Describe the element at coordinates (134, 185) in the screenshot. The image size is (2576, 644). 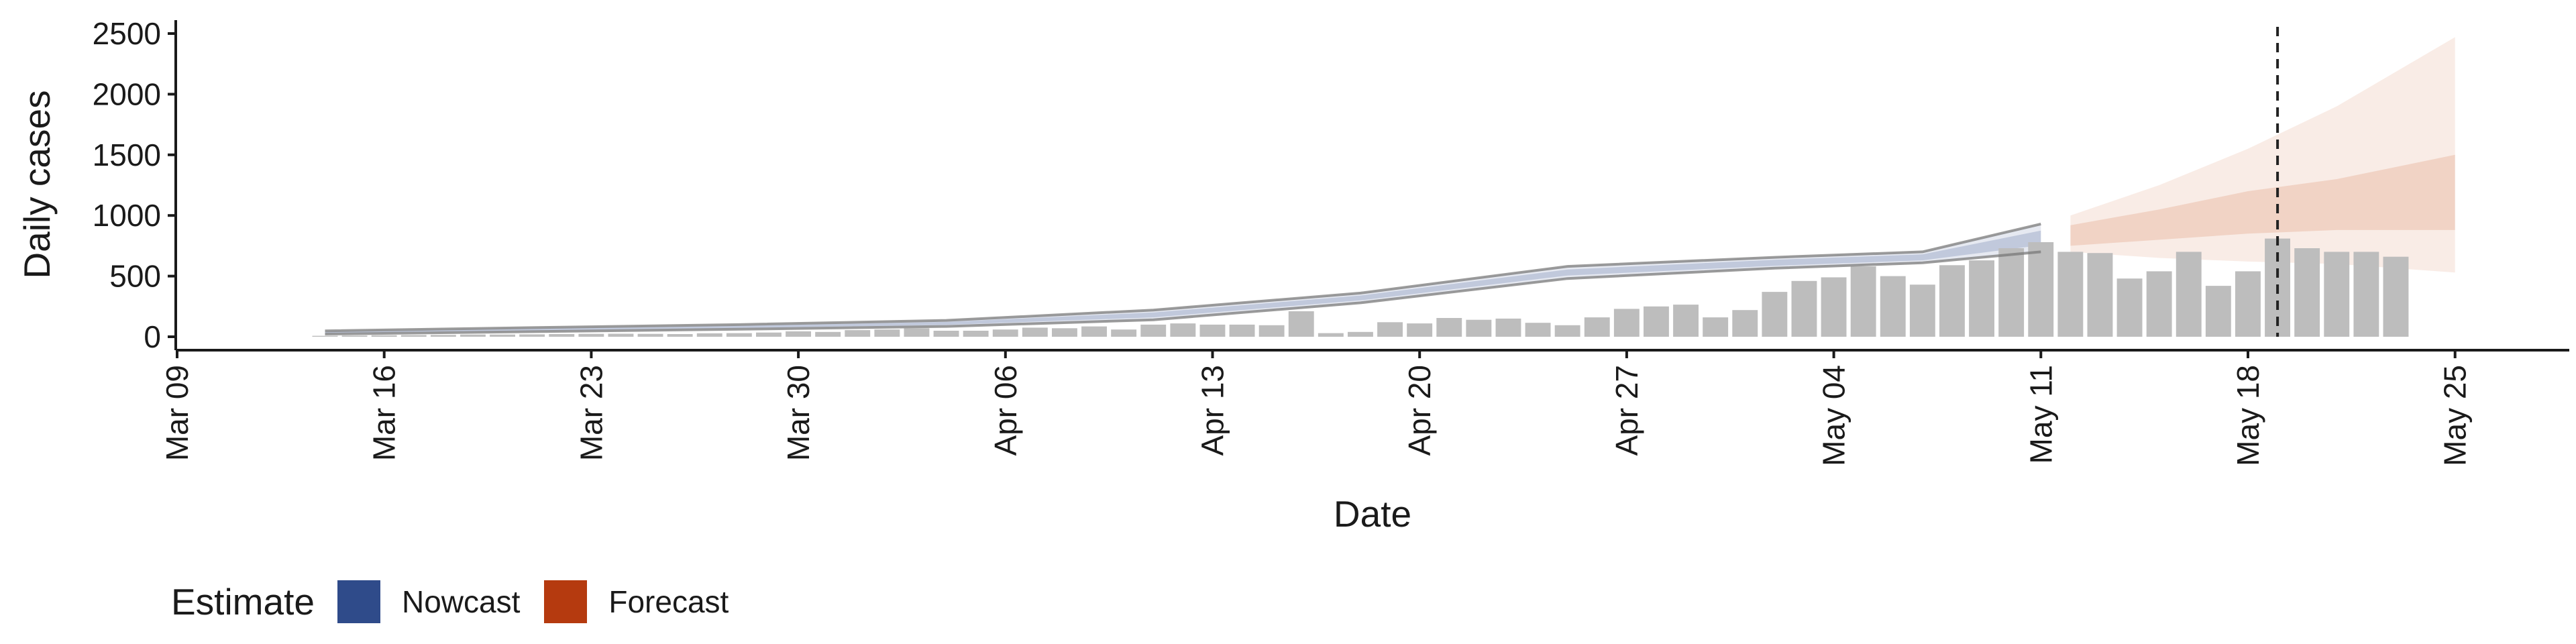
I see `y-axis-ticks: 0 500 1000 1500 2000 2500` at that location.